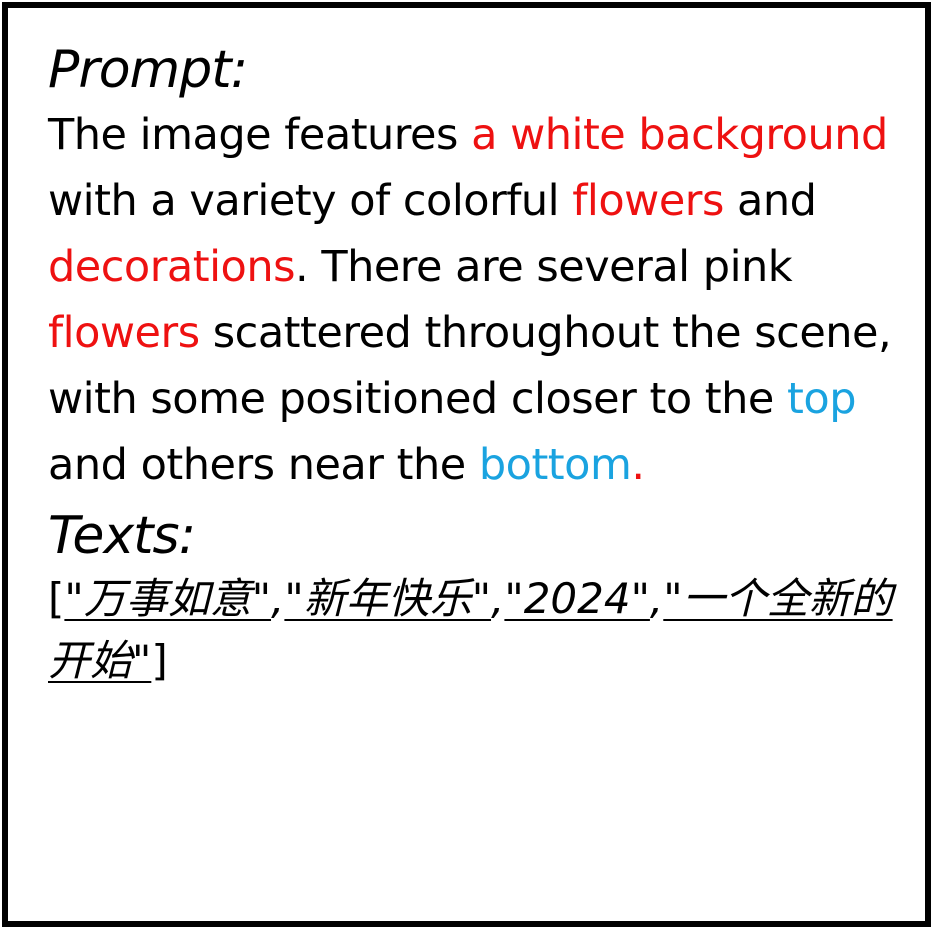 This screenshot has width=935, height=930. I want to click on open-bracket: [, so click(56, 598).